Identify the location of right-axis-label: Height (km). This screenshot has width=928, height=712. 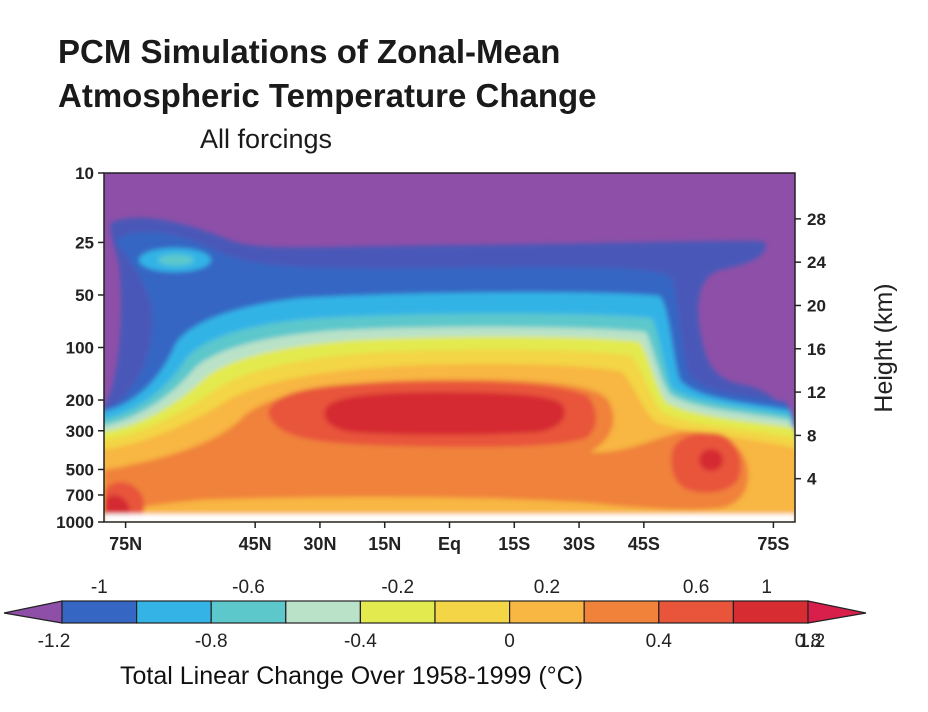
(884, 347).